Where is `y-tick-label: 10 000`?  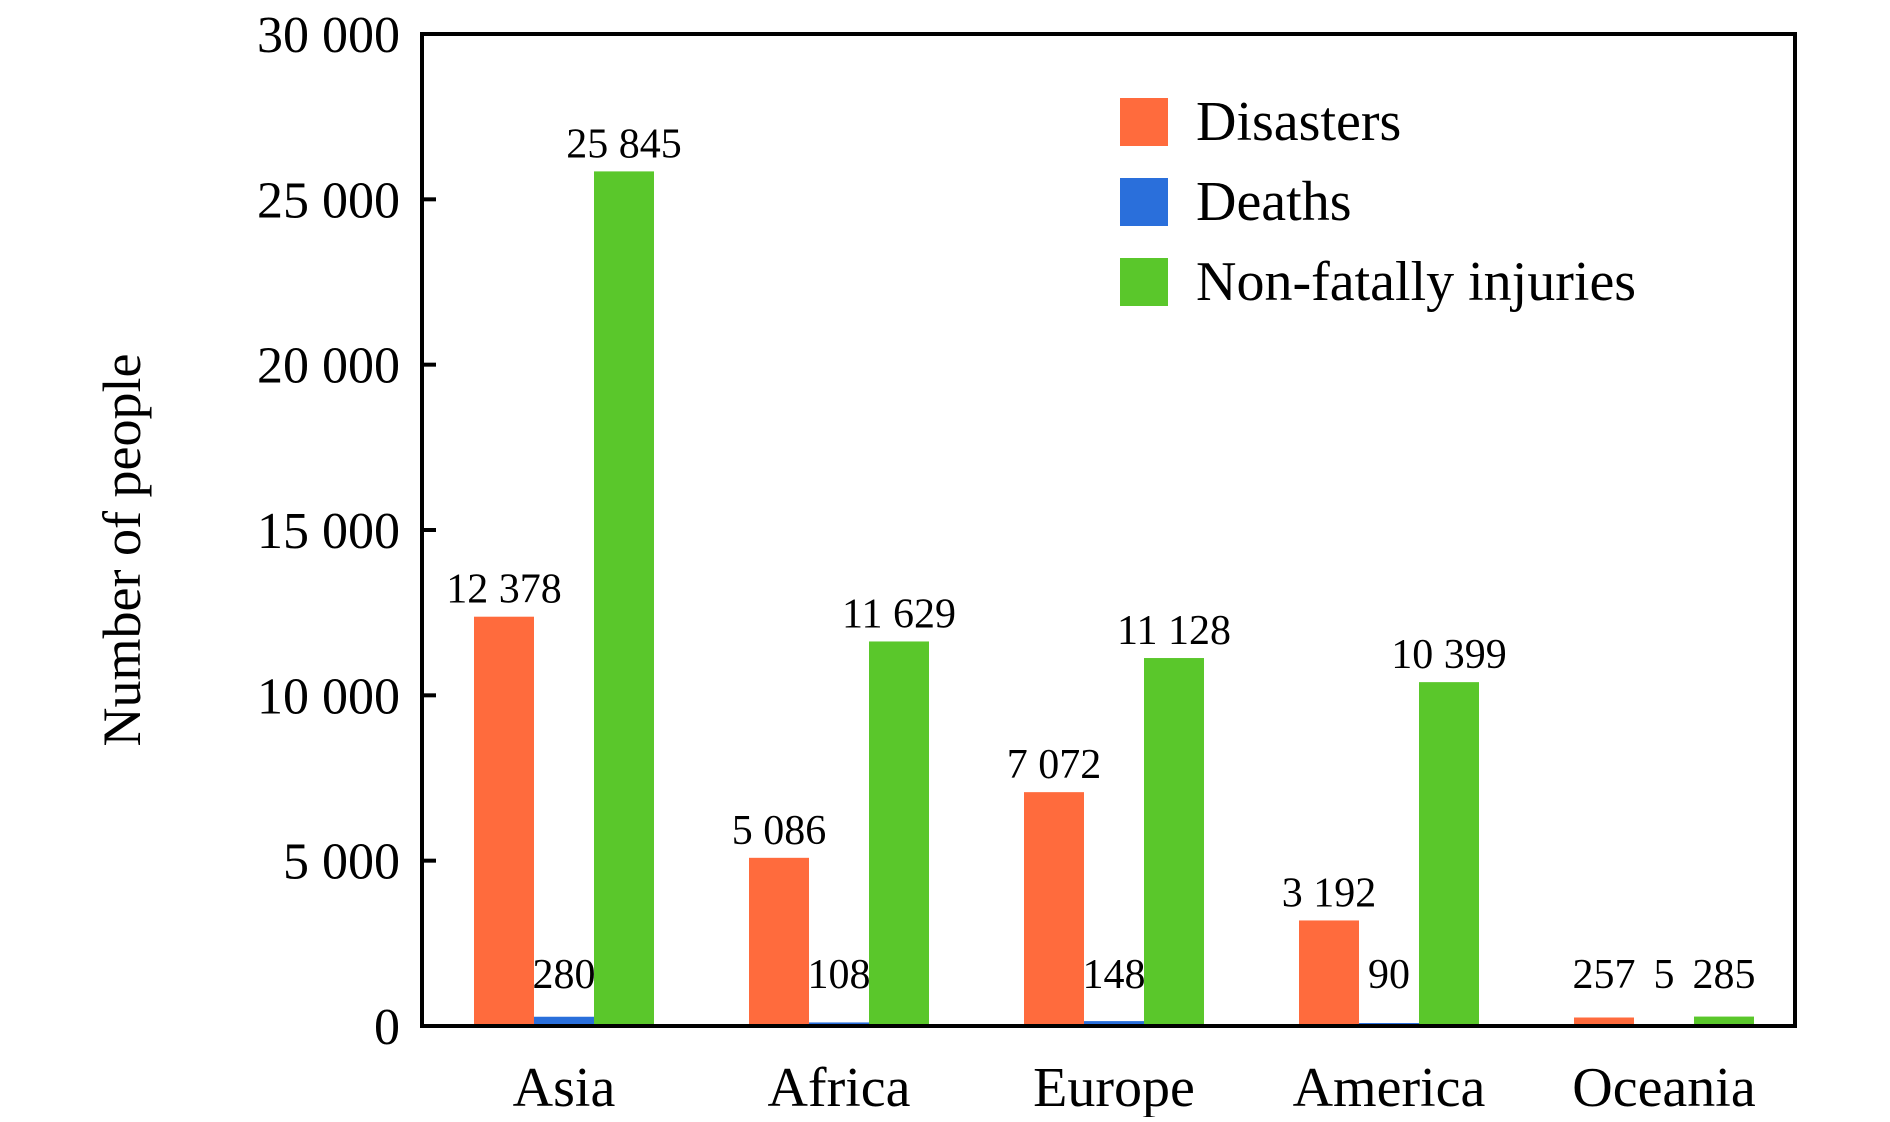
y-tick-label: 10 000 is located at coordinates (328, 696).